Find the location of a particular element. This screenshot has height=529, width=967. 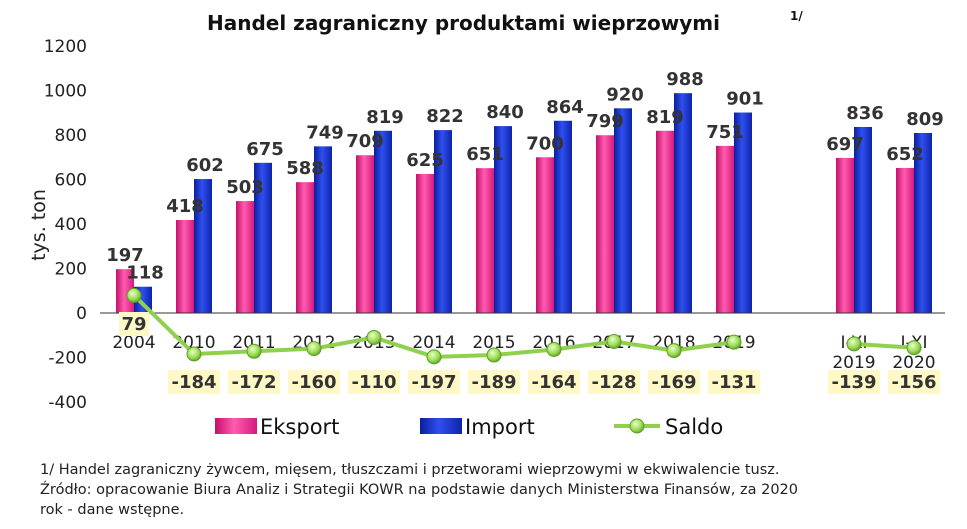

data-label-eksport-2011: 503 is located at coordinates (245, 187).